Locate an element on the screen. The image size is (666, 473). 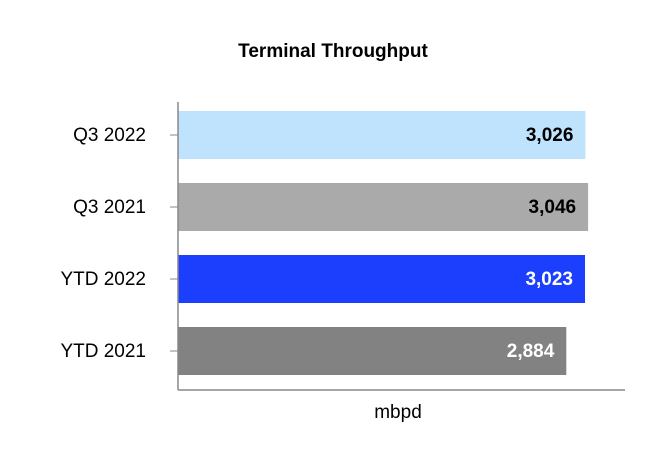
x-axis-label: mbpd is located at coordinates (398, 412).